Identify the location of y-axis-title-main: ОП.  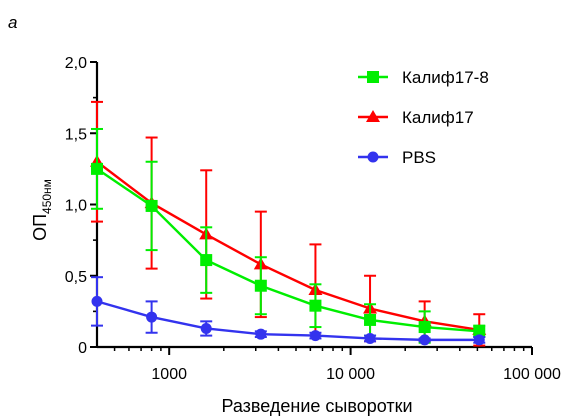
(40, 227).